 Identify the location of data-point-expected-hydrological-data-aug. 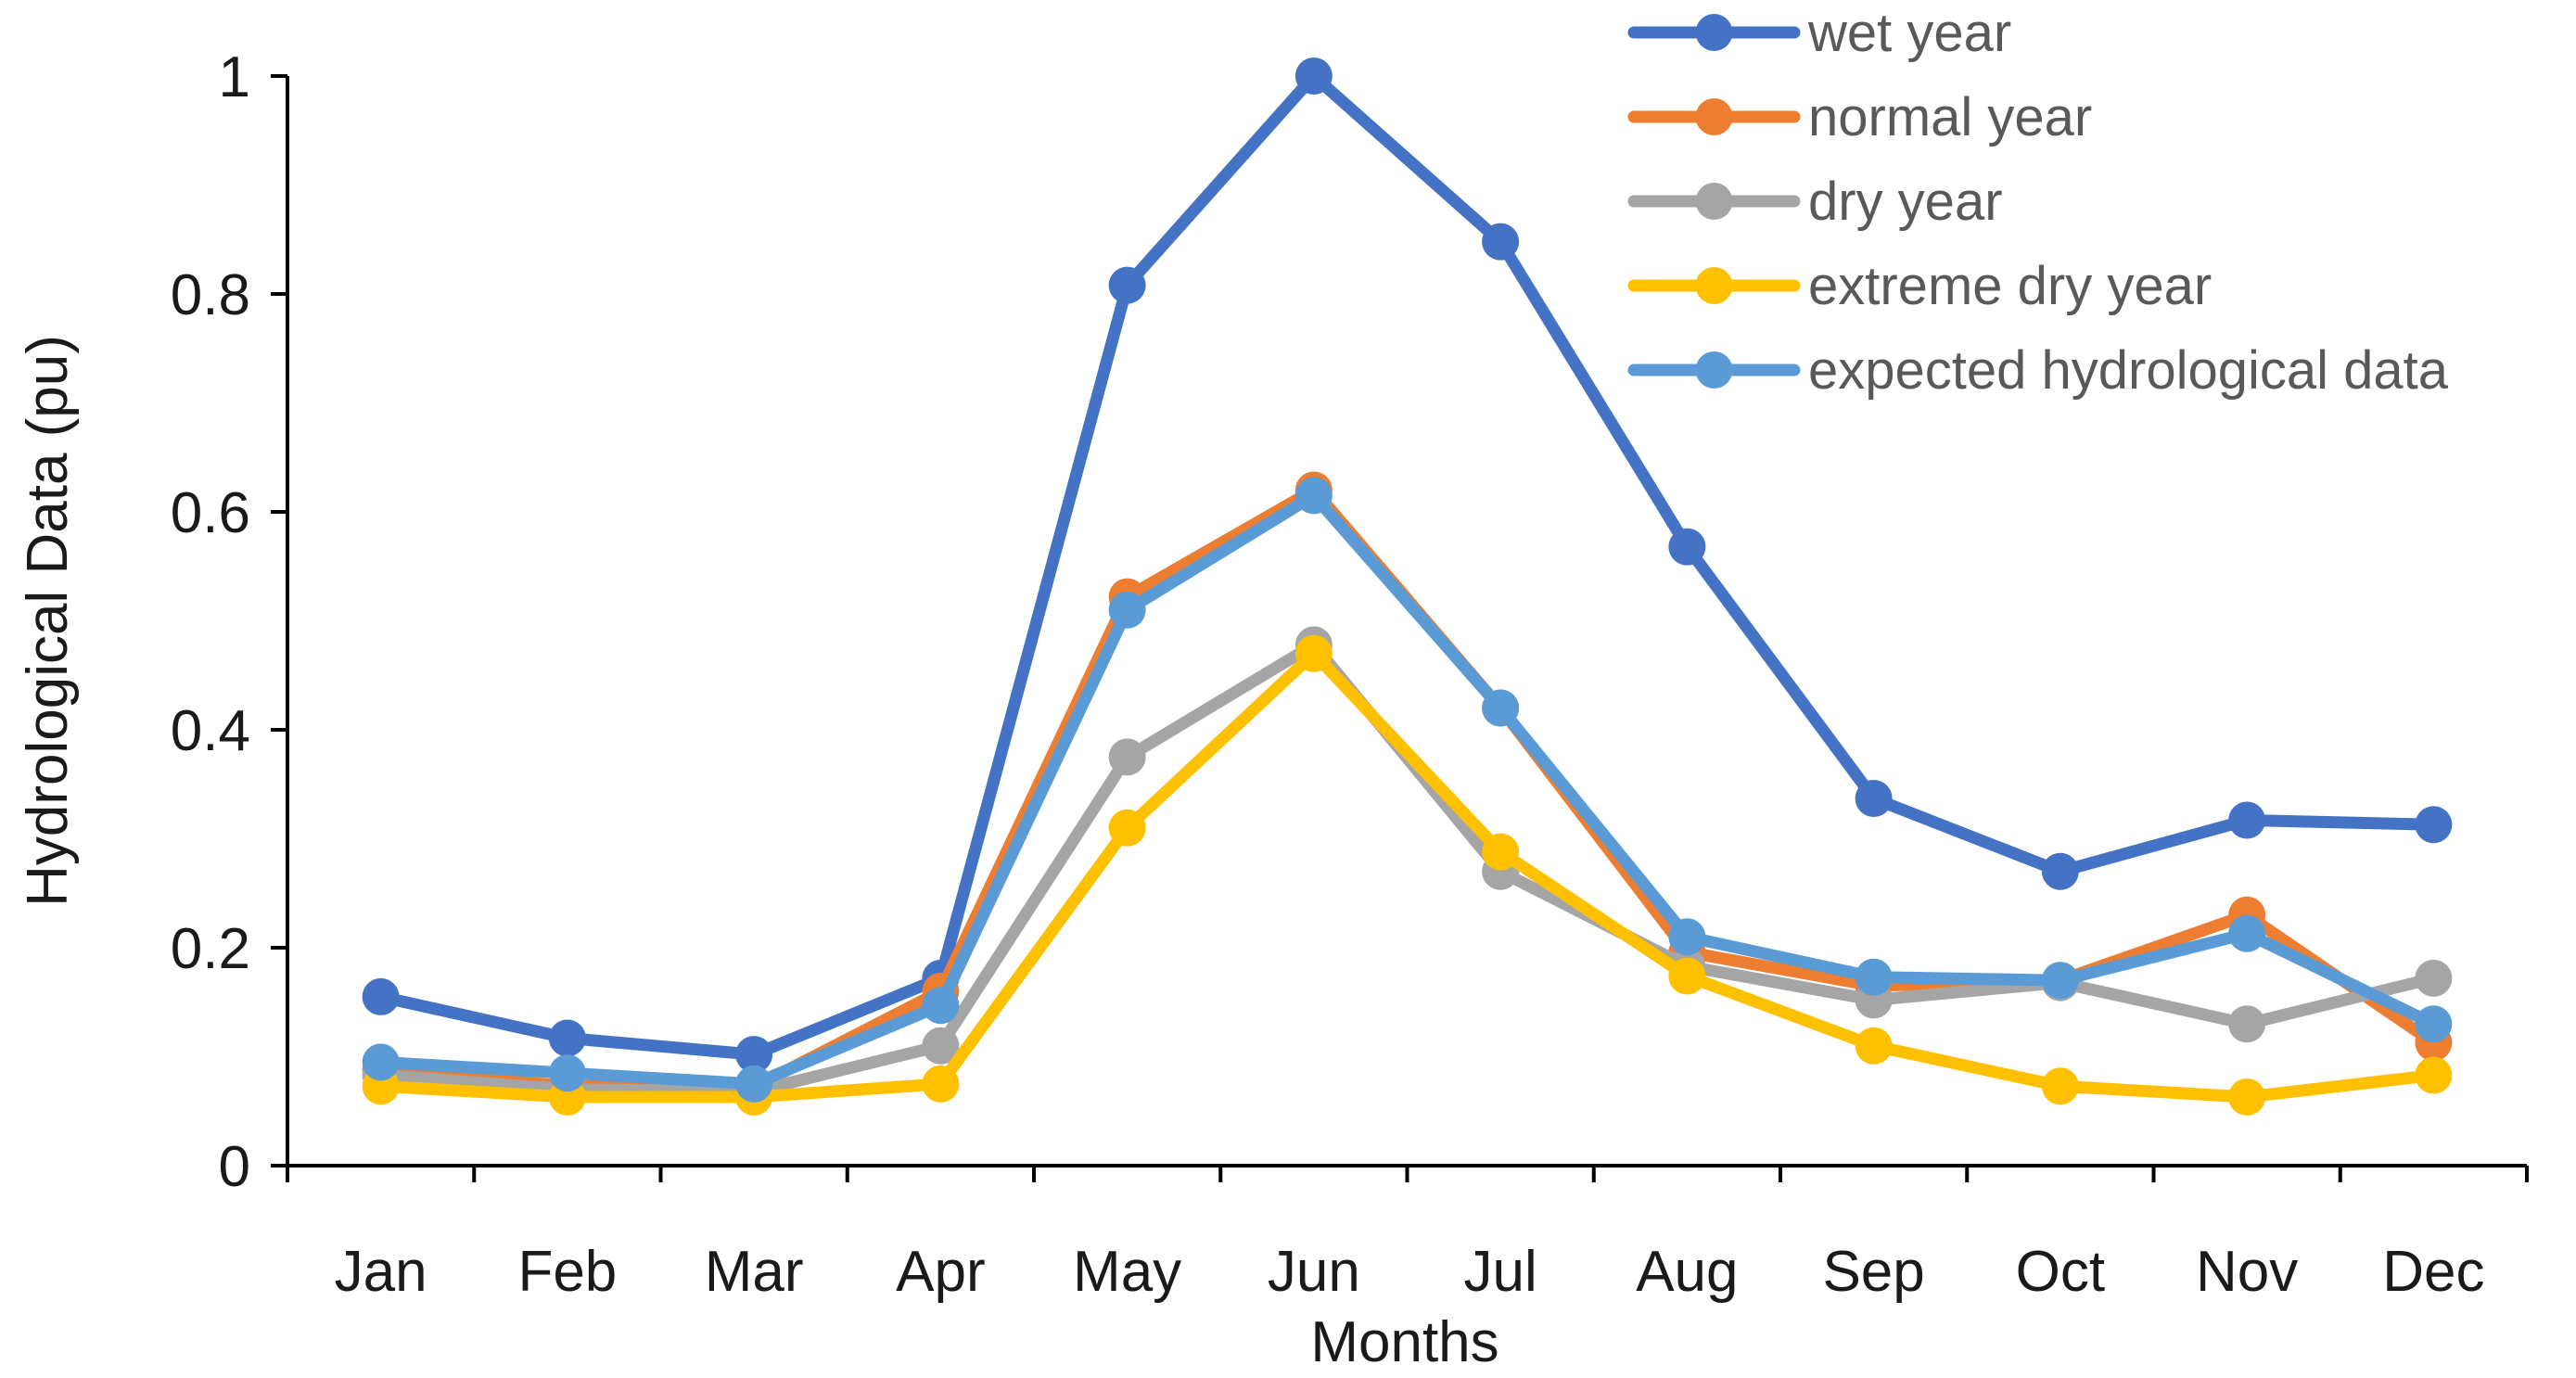
(1687, 937).